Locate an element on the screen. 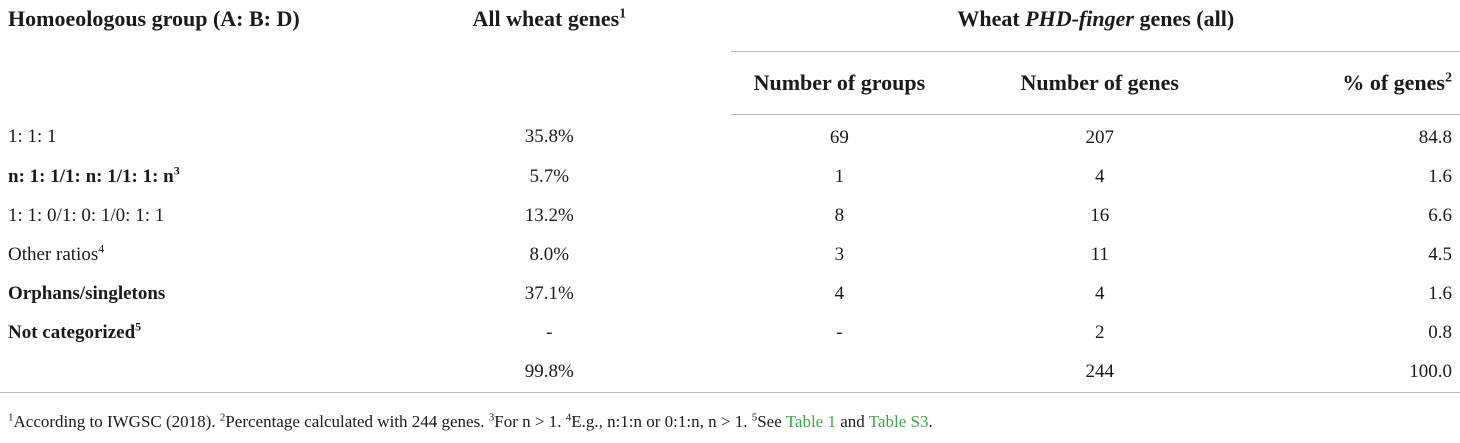  cell-genes: 2 is located at coordinates (1100, 332).